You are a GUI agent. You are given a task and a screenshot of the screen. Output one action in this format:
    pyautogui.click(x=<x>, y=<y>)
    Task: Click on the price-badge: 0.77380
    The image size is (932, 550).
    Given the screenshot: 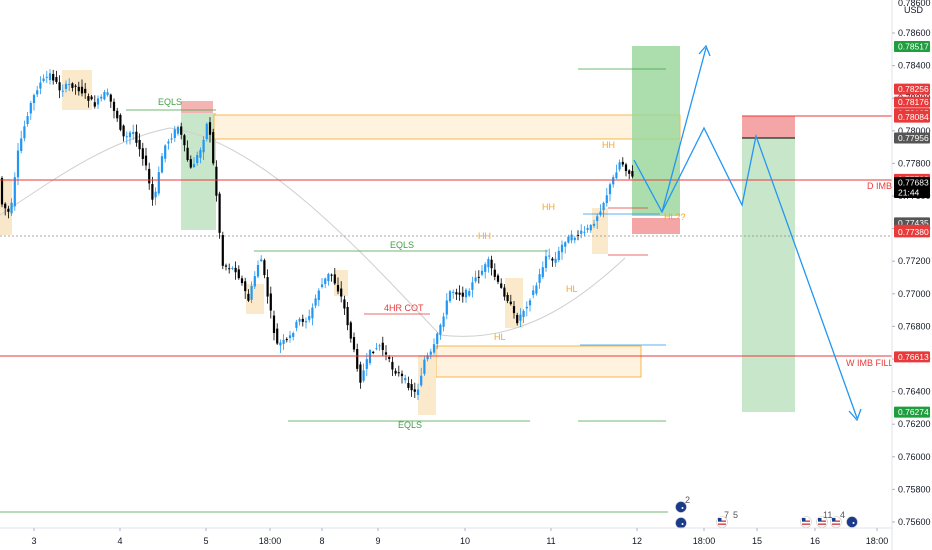 What is the action you would take?
    pyautogui.click(x=912, y=232)
    